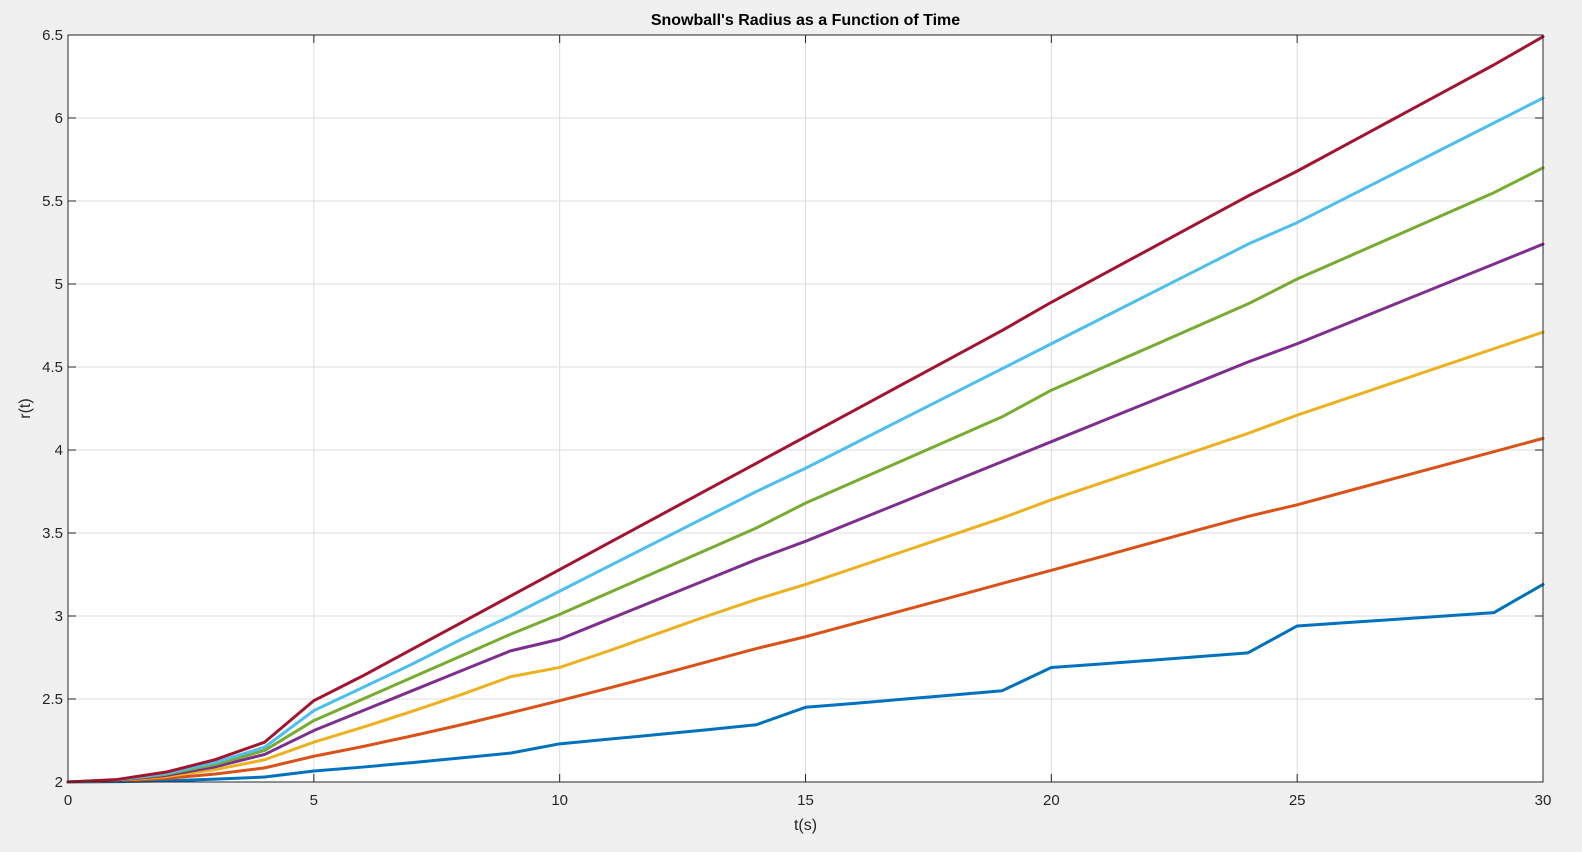 The width and height of the screenshot is (1582, 852). I want to click on y-tick-label: 5.5, so click(52, 201).